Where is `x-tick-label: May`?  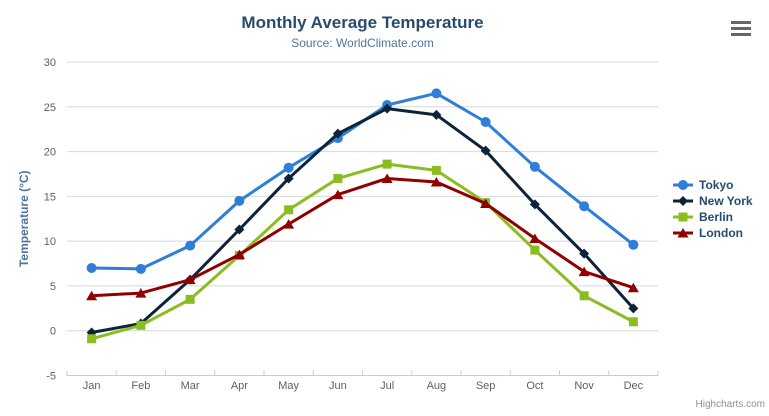 x-tick-label: May is located at coordinates (288, 386).